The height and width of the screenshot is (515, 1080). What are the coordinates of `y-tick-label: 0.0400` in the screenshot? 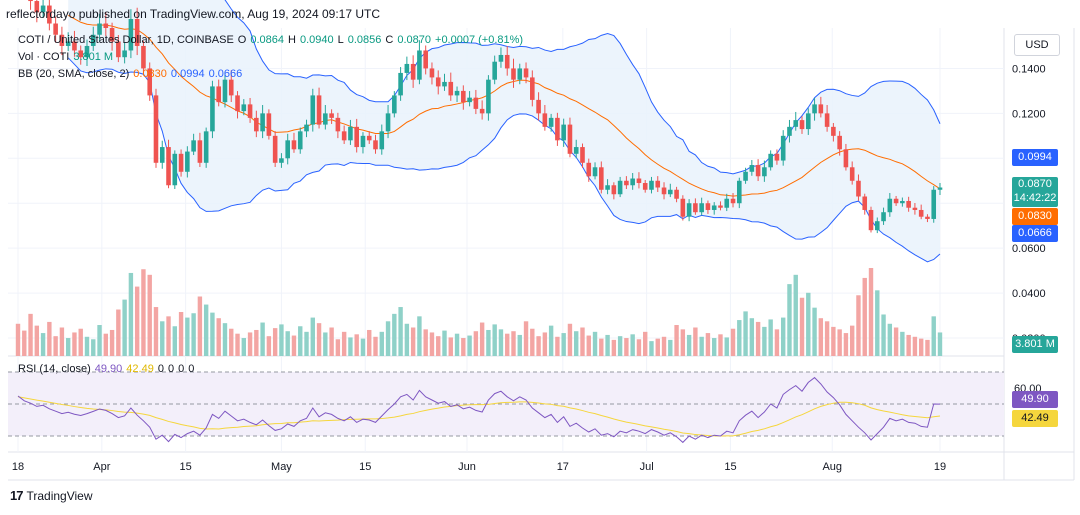 It's located at (1029, 294).